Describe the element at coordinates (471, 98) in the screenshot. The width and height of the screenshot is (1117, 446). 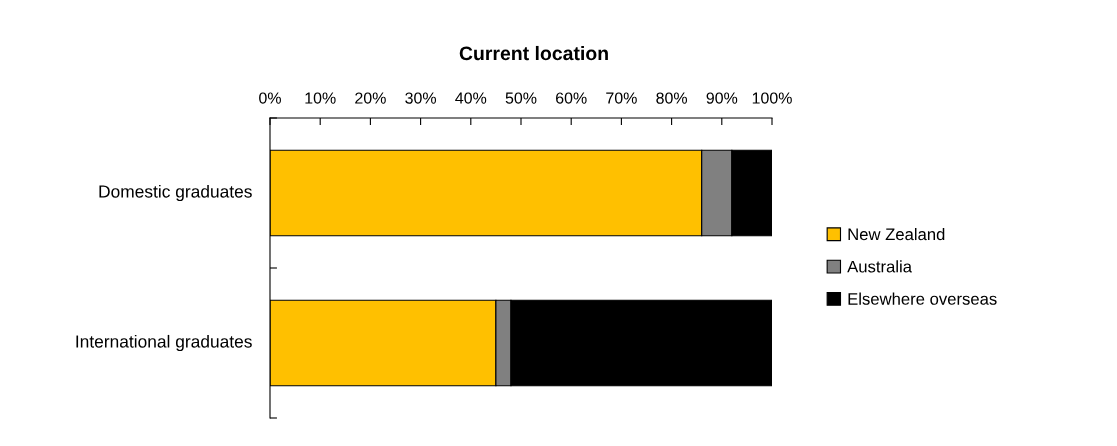
I see `x-tick-label: 40%` at that location.